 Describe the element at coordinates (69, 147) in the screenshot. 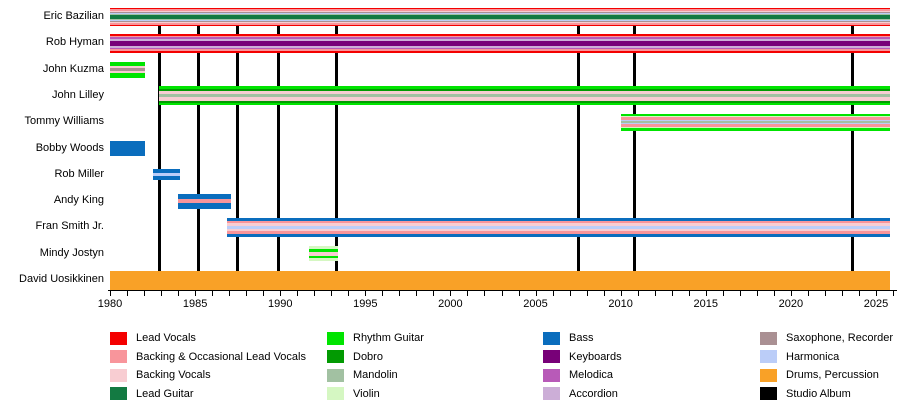

I see `member-name-label: Bobby Woods` at that location.